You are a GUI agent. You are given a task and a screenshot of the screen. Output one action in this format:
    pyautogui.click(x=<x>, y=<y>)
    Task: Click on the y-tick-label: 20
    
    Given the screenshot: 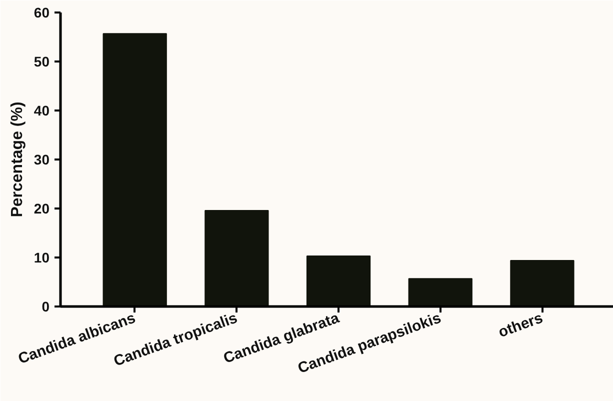 What is the action you would take?
    pyautogui.click(x=42, y=208)
    